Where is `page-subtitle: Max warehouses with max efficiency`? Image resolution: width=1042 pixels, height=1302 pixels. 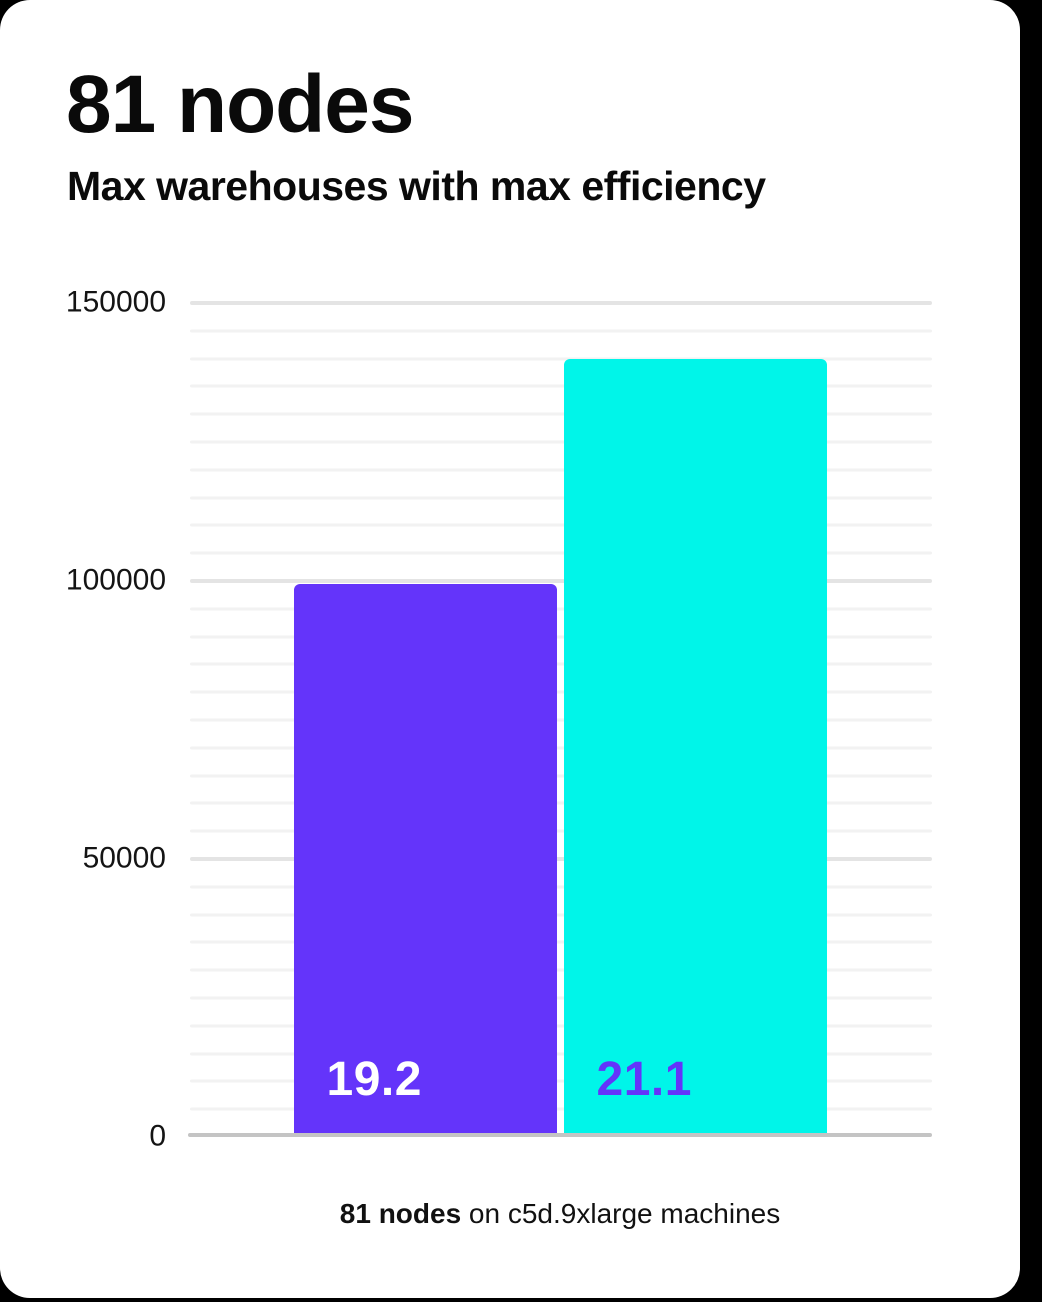 page-subtitle: Max warehouses with max efficiency is located at coordinates (416, 186).